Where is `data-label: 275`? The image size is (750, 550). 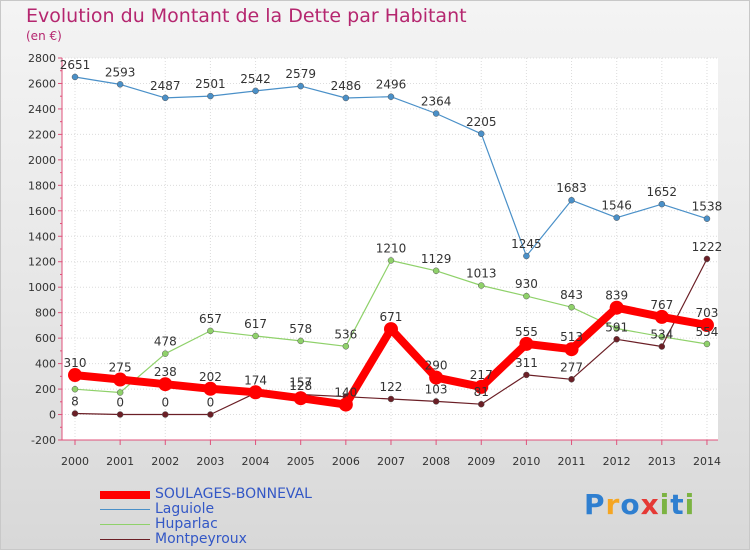 data-label: 275 is located at coordinates (120, 368).